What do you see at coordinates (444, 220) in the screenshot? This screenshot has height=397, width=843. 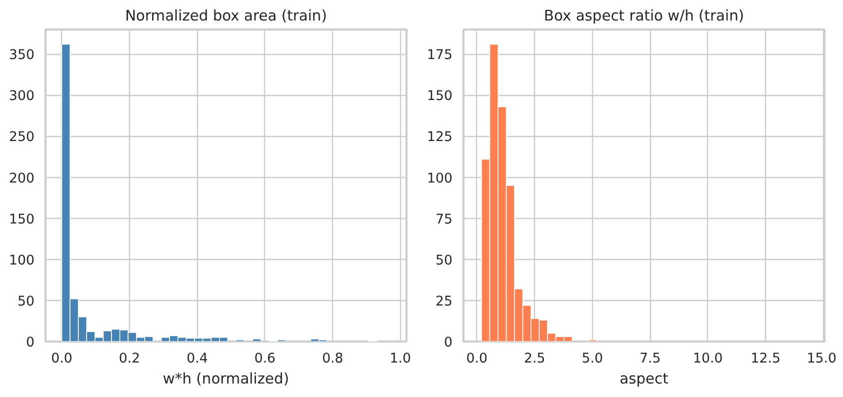 I see `y-tick-label: 75` at bounding box center [444, 220].